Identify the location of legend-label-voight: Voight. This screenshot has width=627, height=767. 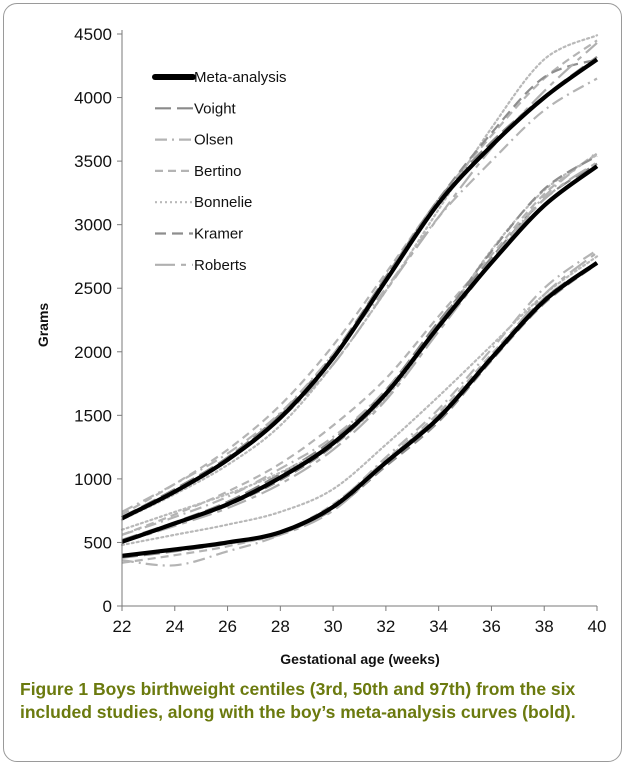
(215, 108).